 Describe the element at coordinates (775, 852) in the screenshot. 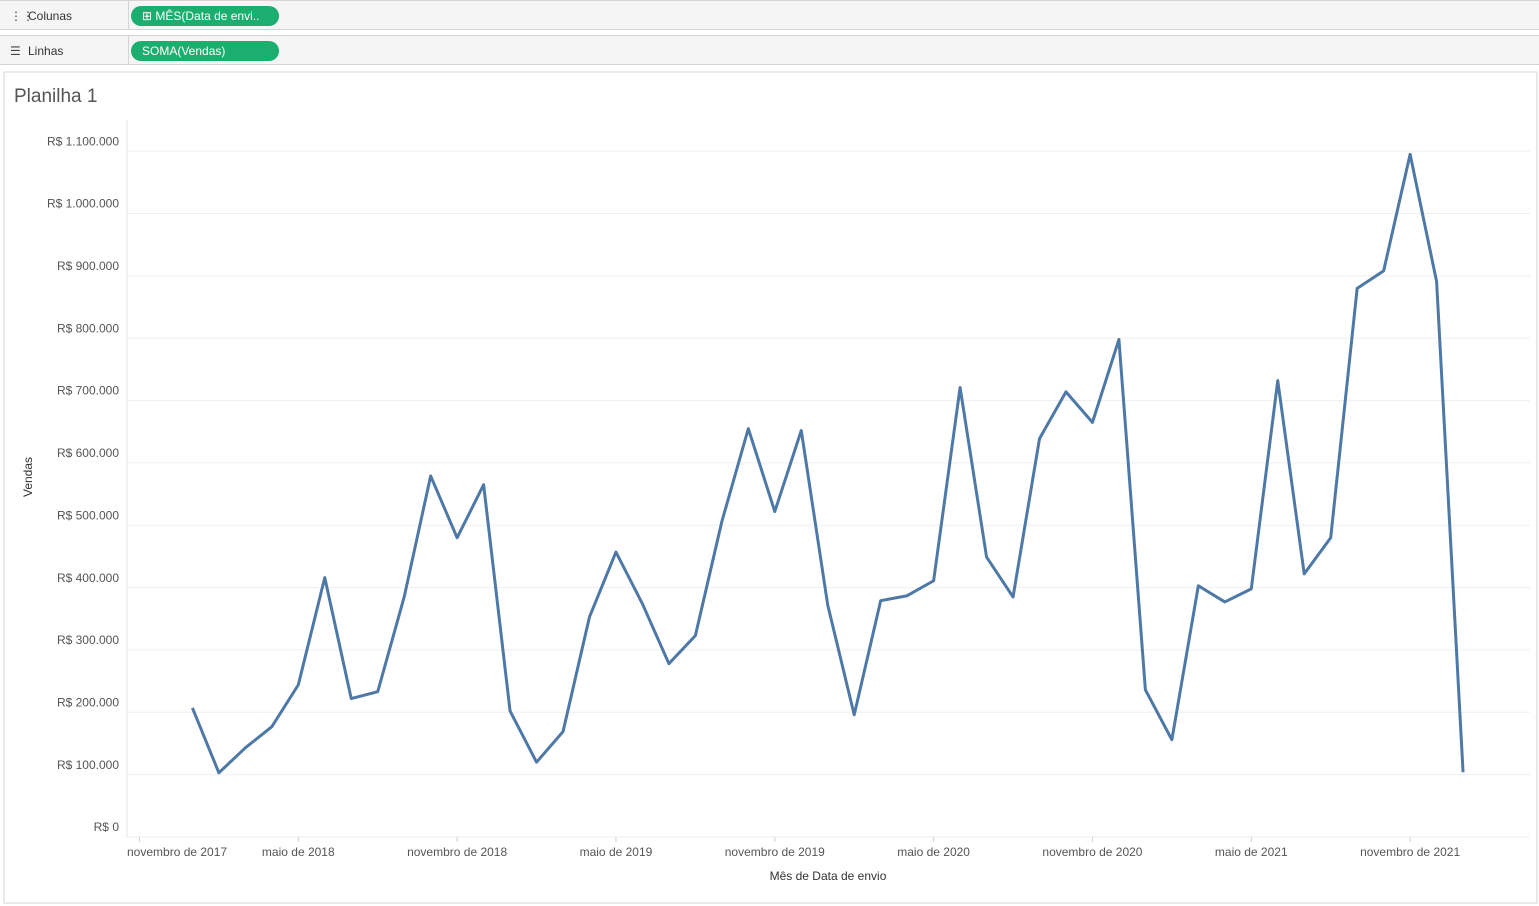

I see `x-tick-label: novembro de 2019` at that location.